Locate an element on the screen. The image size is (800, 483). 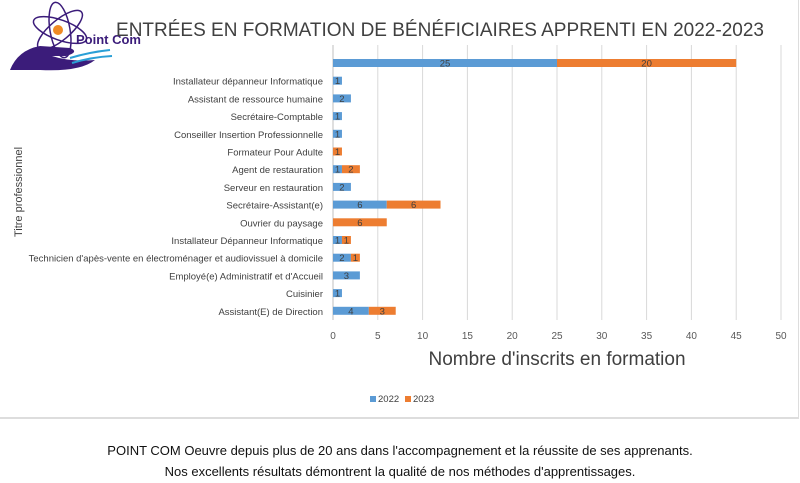
x-tick-label: 10 is located at coordinates (423, 336).